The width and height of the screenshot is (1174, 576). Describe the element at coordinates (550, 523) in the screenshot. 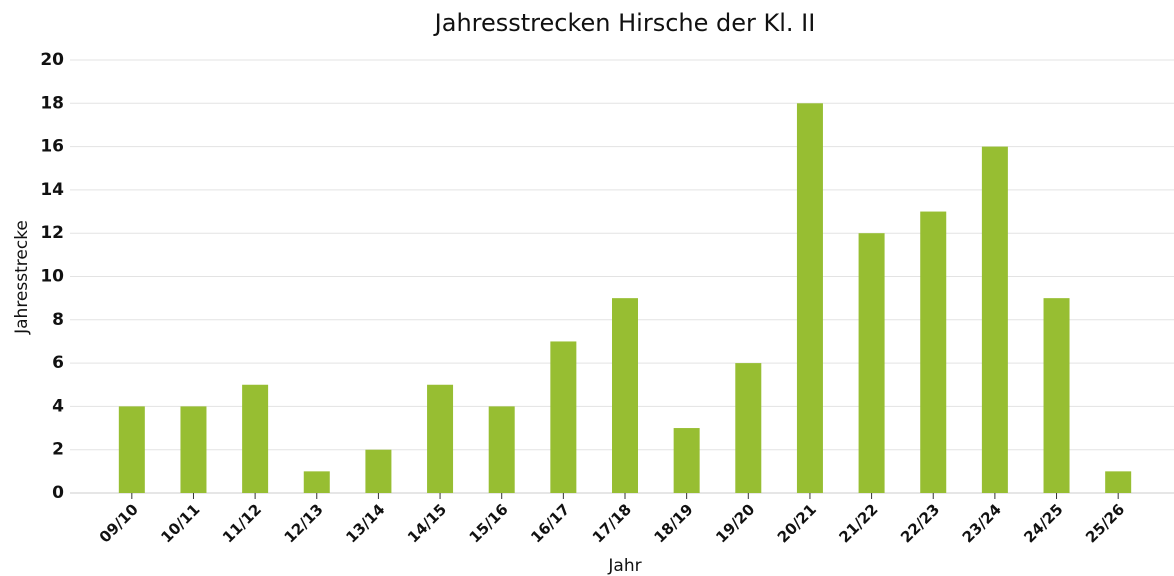

I see `x-tick-label: 16/17` at that location.